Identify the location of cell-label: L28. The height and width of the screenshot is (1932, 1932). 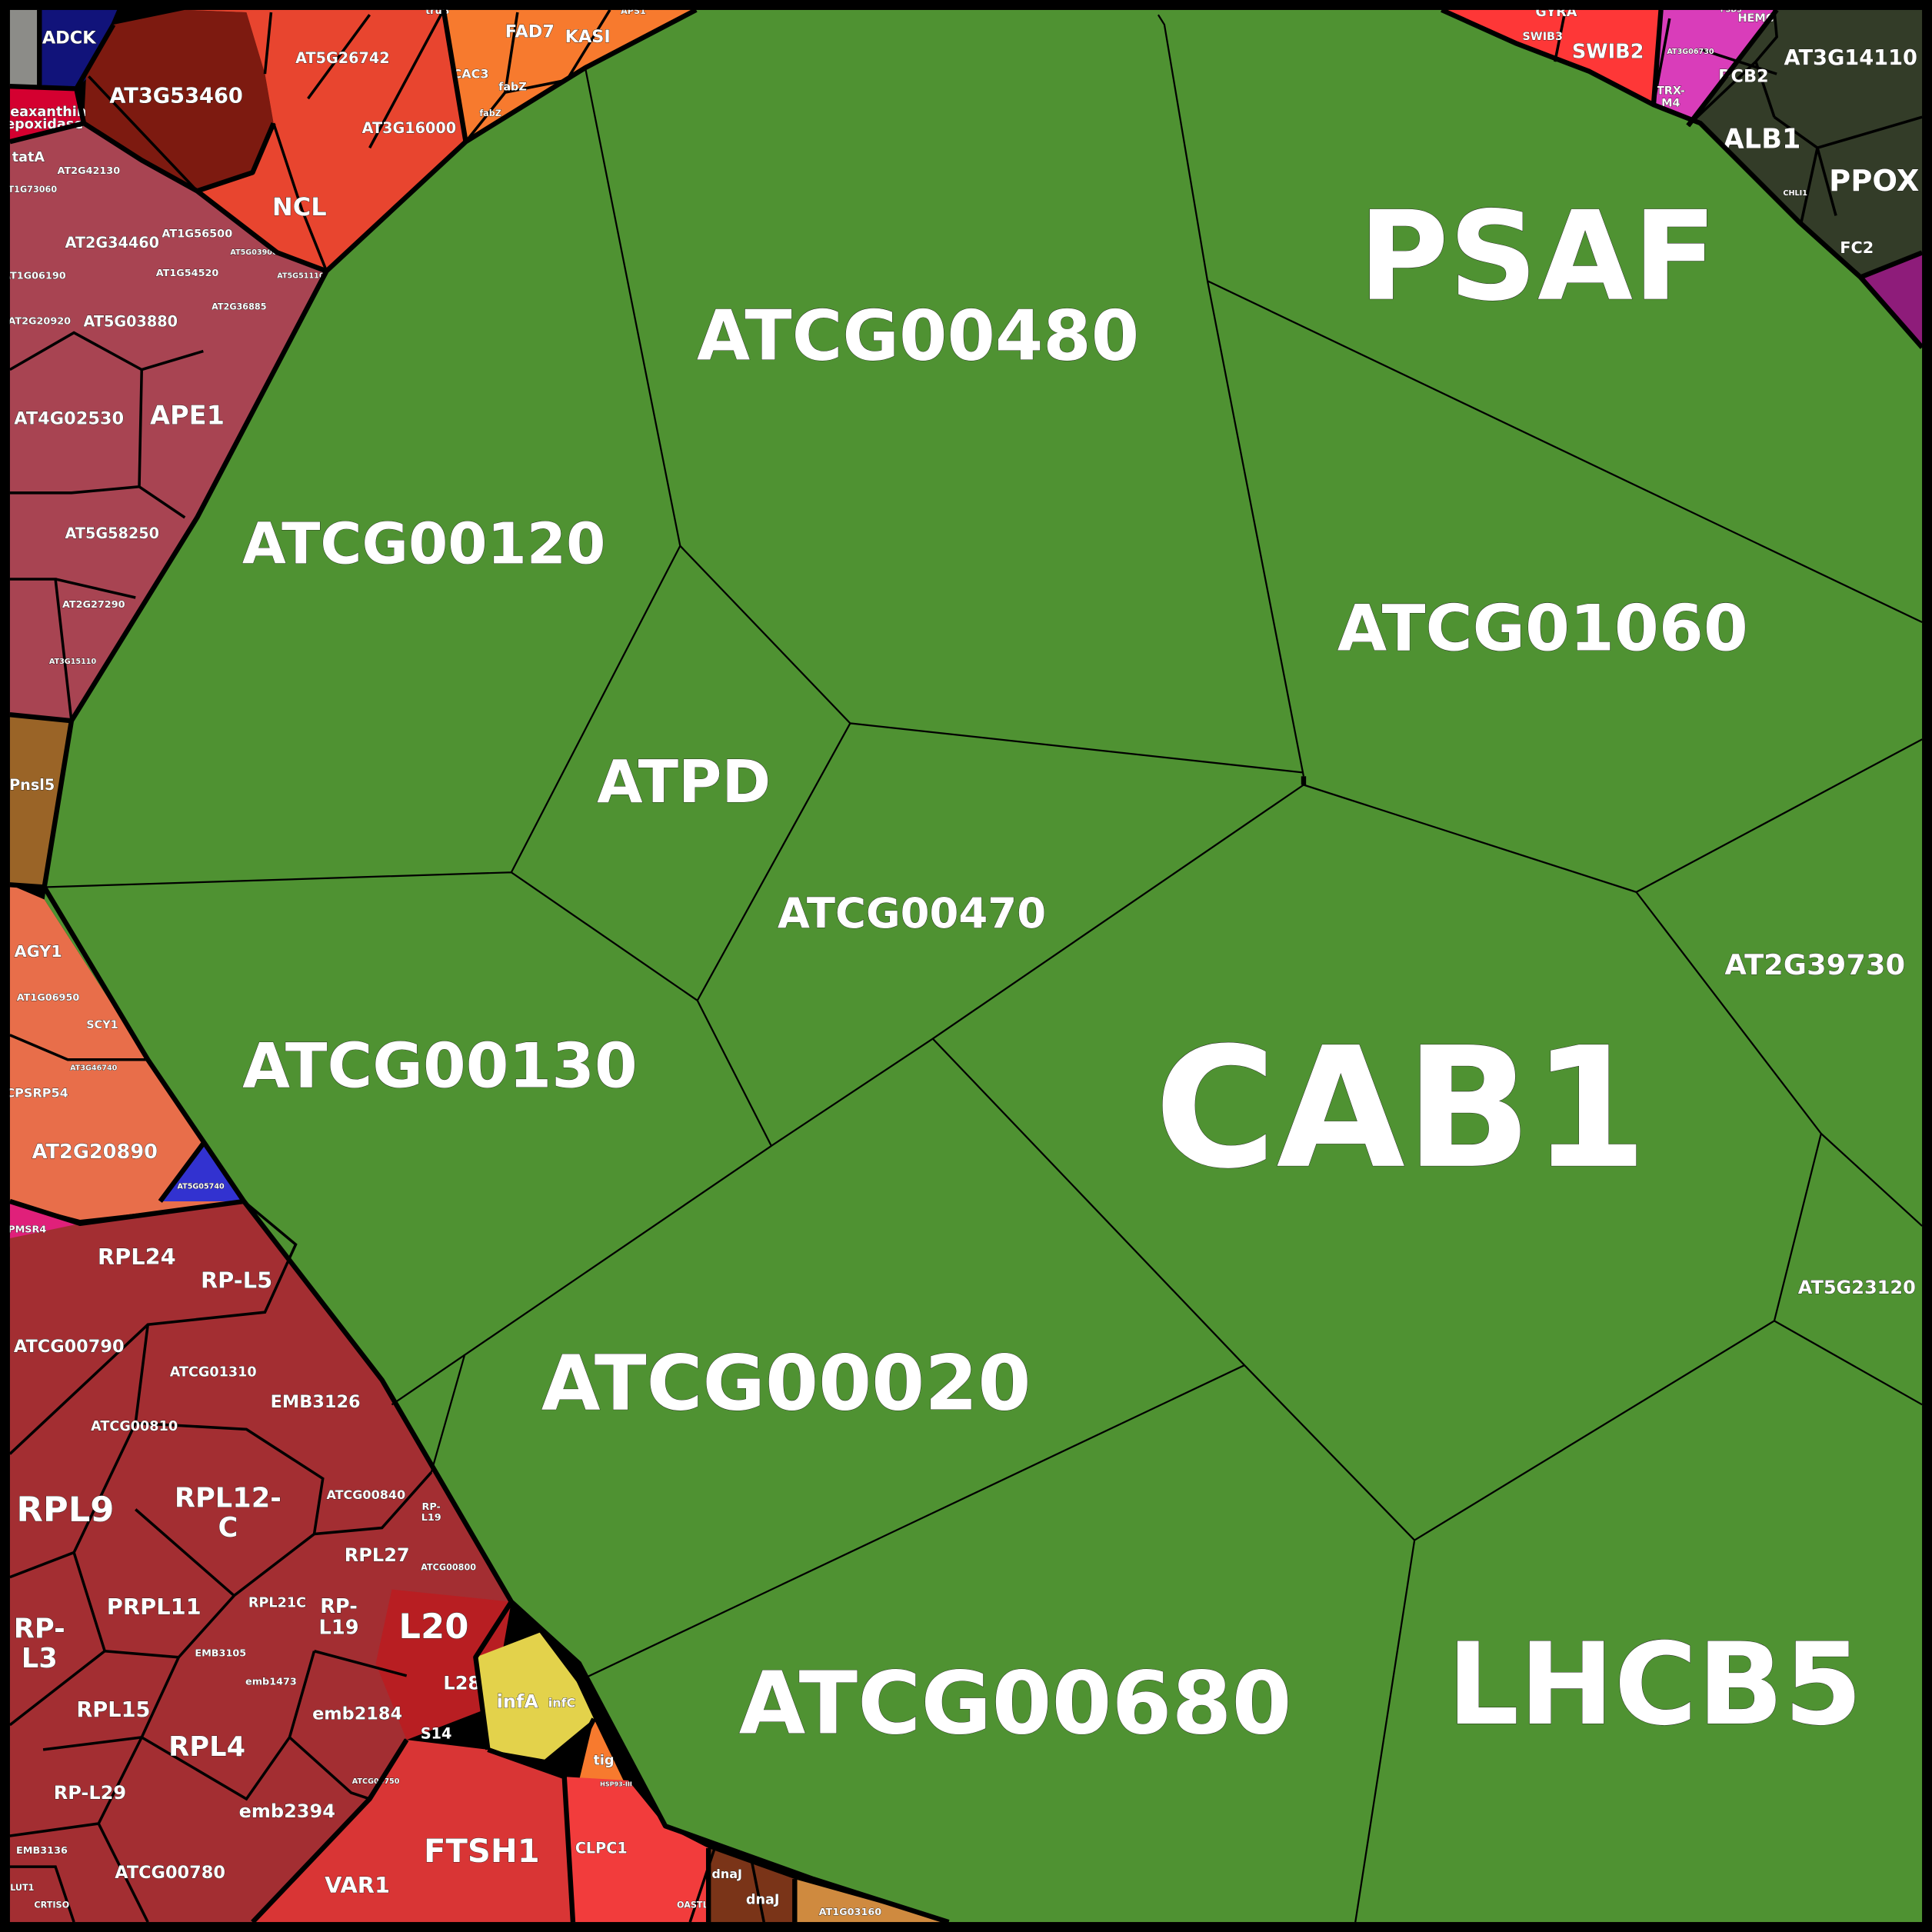
(462, 1683).